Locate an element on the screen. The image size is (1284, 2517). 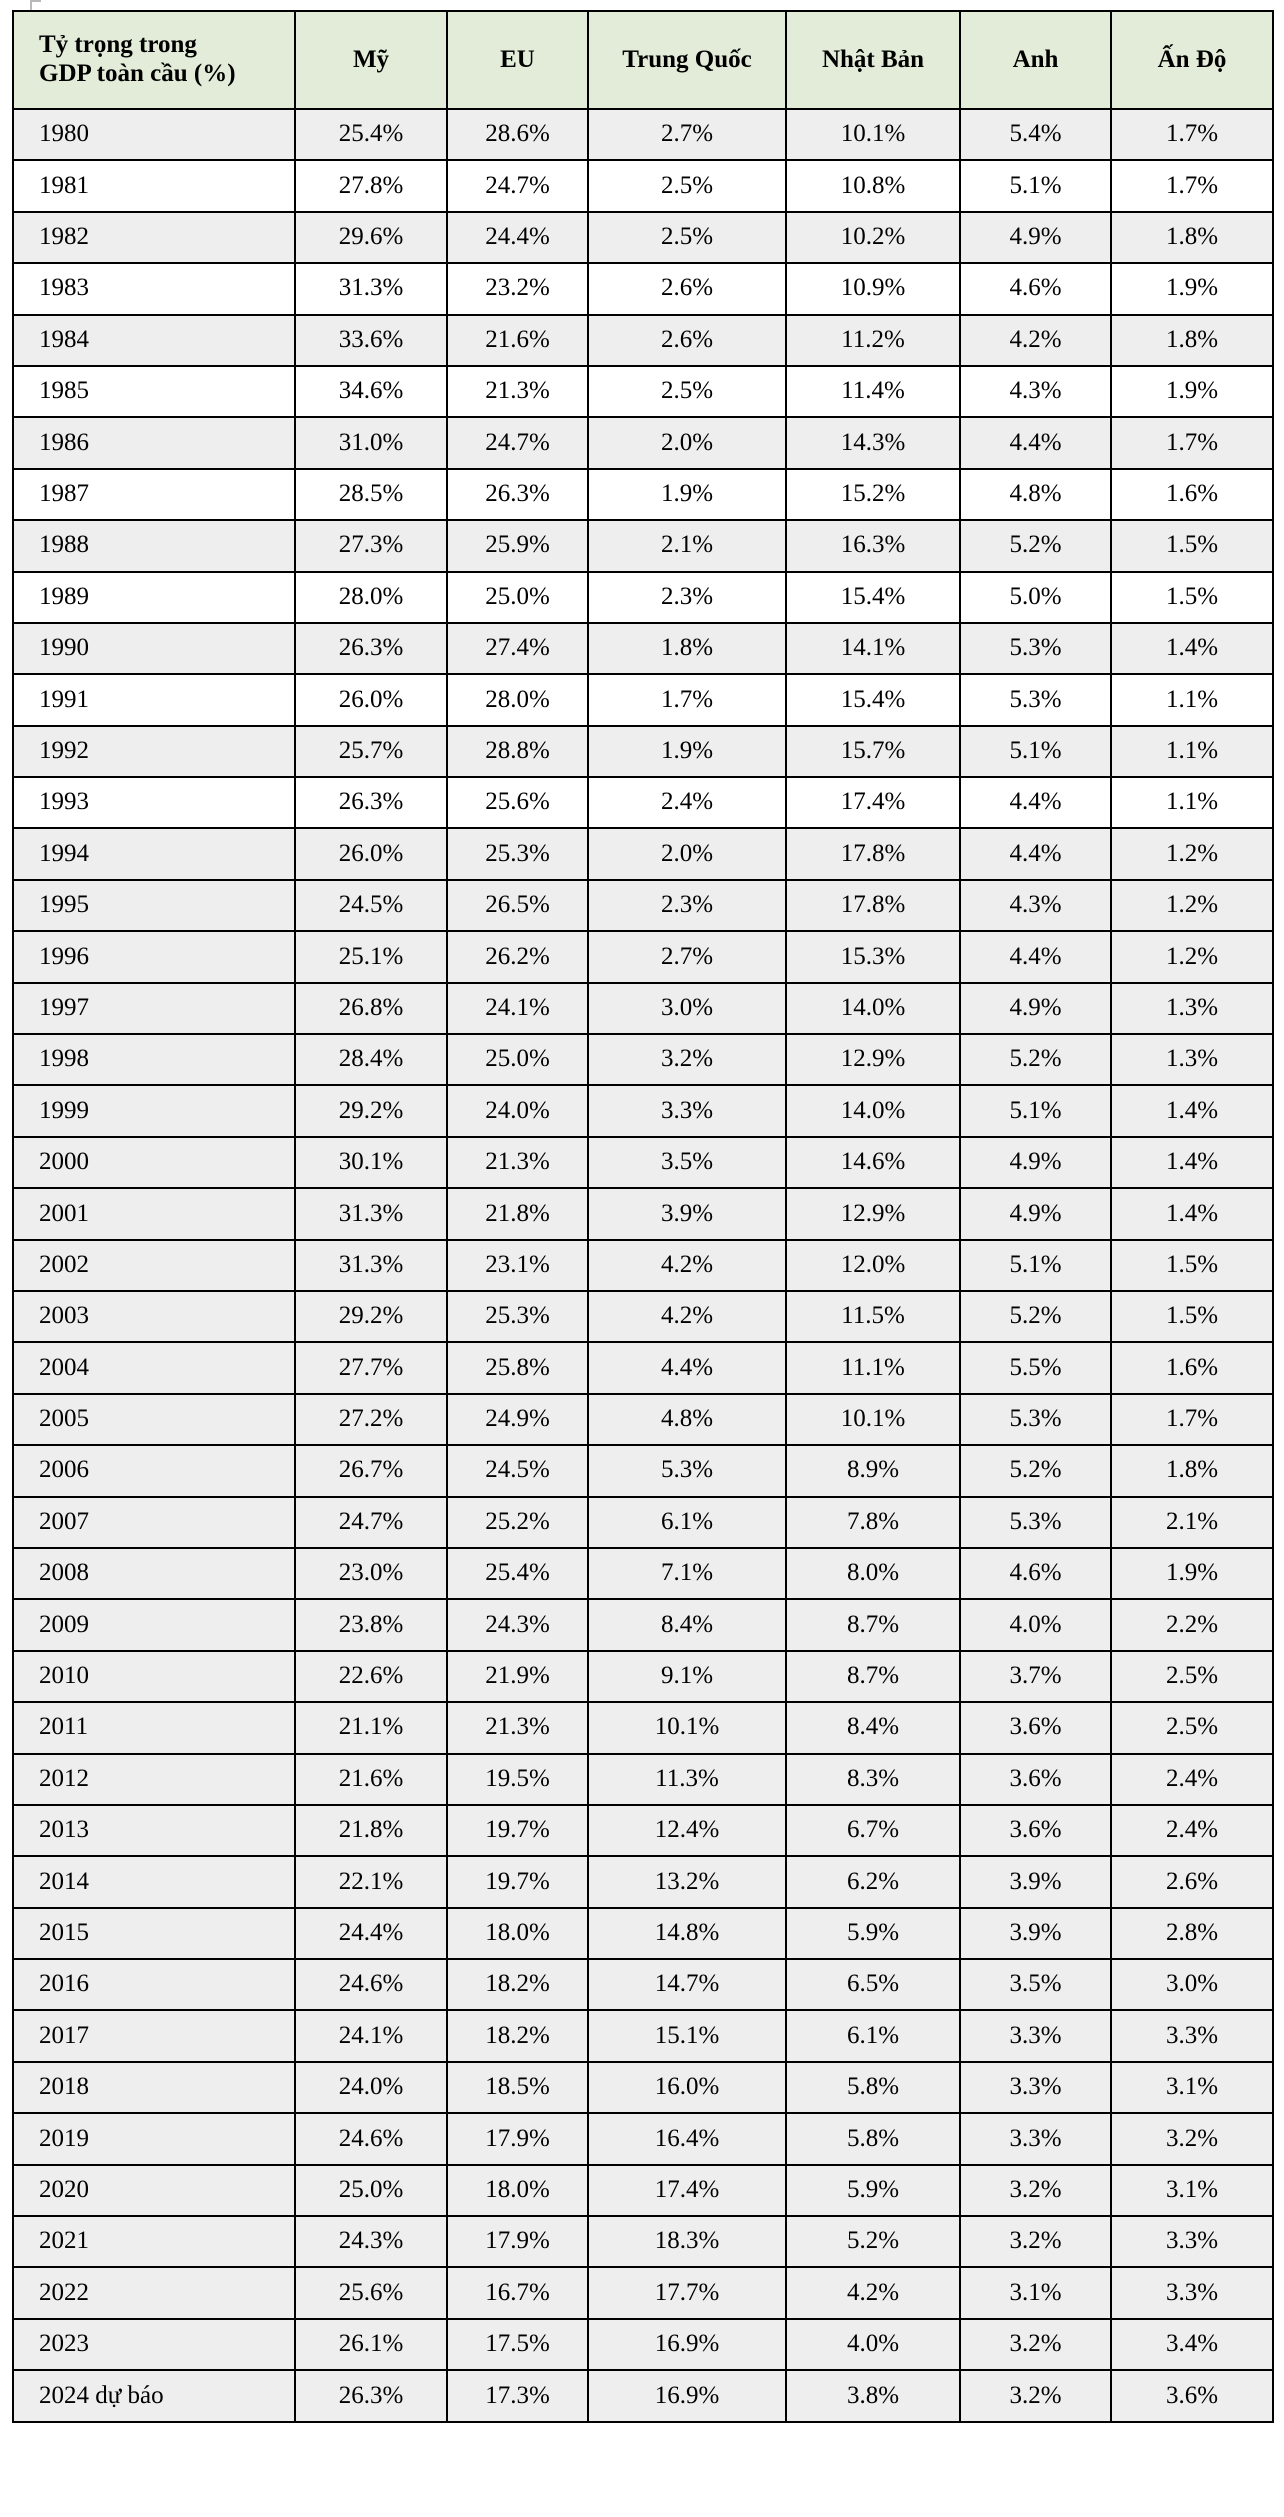
table-row: 2019 24.6% 17.9% 16.4% 5.8% 3.3% 3.2% is located at coordinates (643, 2139).